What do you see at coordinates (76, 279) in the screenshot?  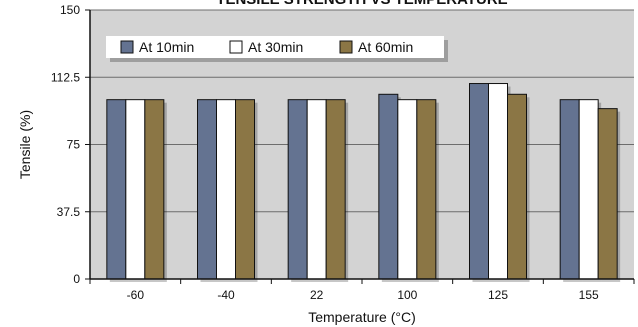 I see `y-tick-label: 0` at bounding box center [76, 279].